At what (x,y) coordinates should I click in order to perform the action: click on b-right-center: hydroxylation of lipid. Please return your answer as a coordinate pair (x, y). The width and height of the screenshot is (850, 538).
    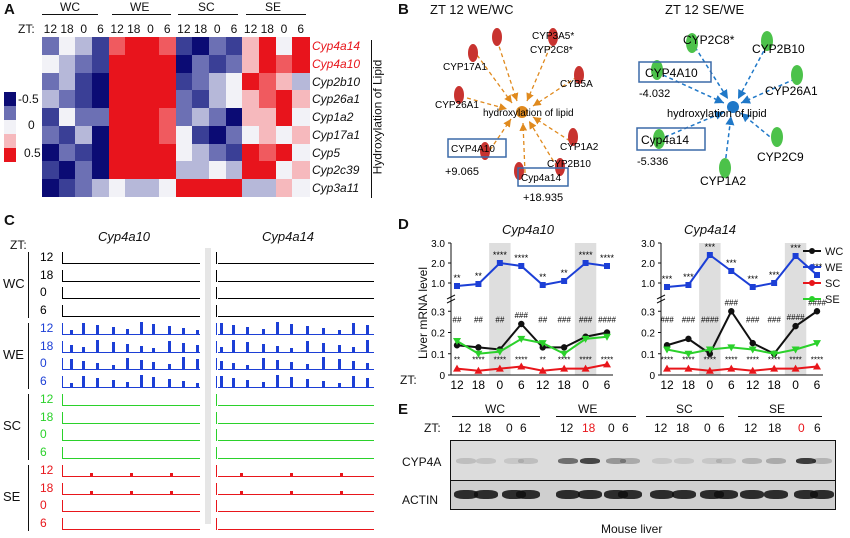
    Looking at the image, I should click on (717, 114).